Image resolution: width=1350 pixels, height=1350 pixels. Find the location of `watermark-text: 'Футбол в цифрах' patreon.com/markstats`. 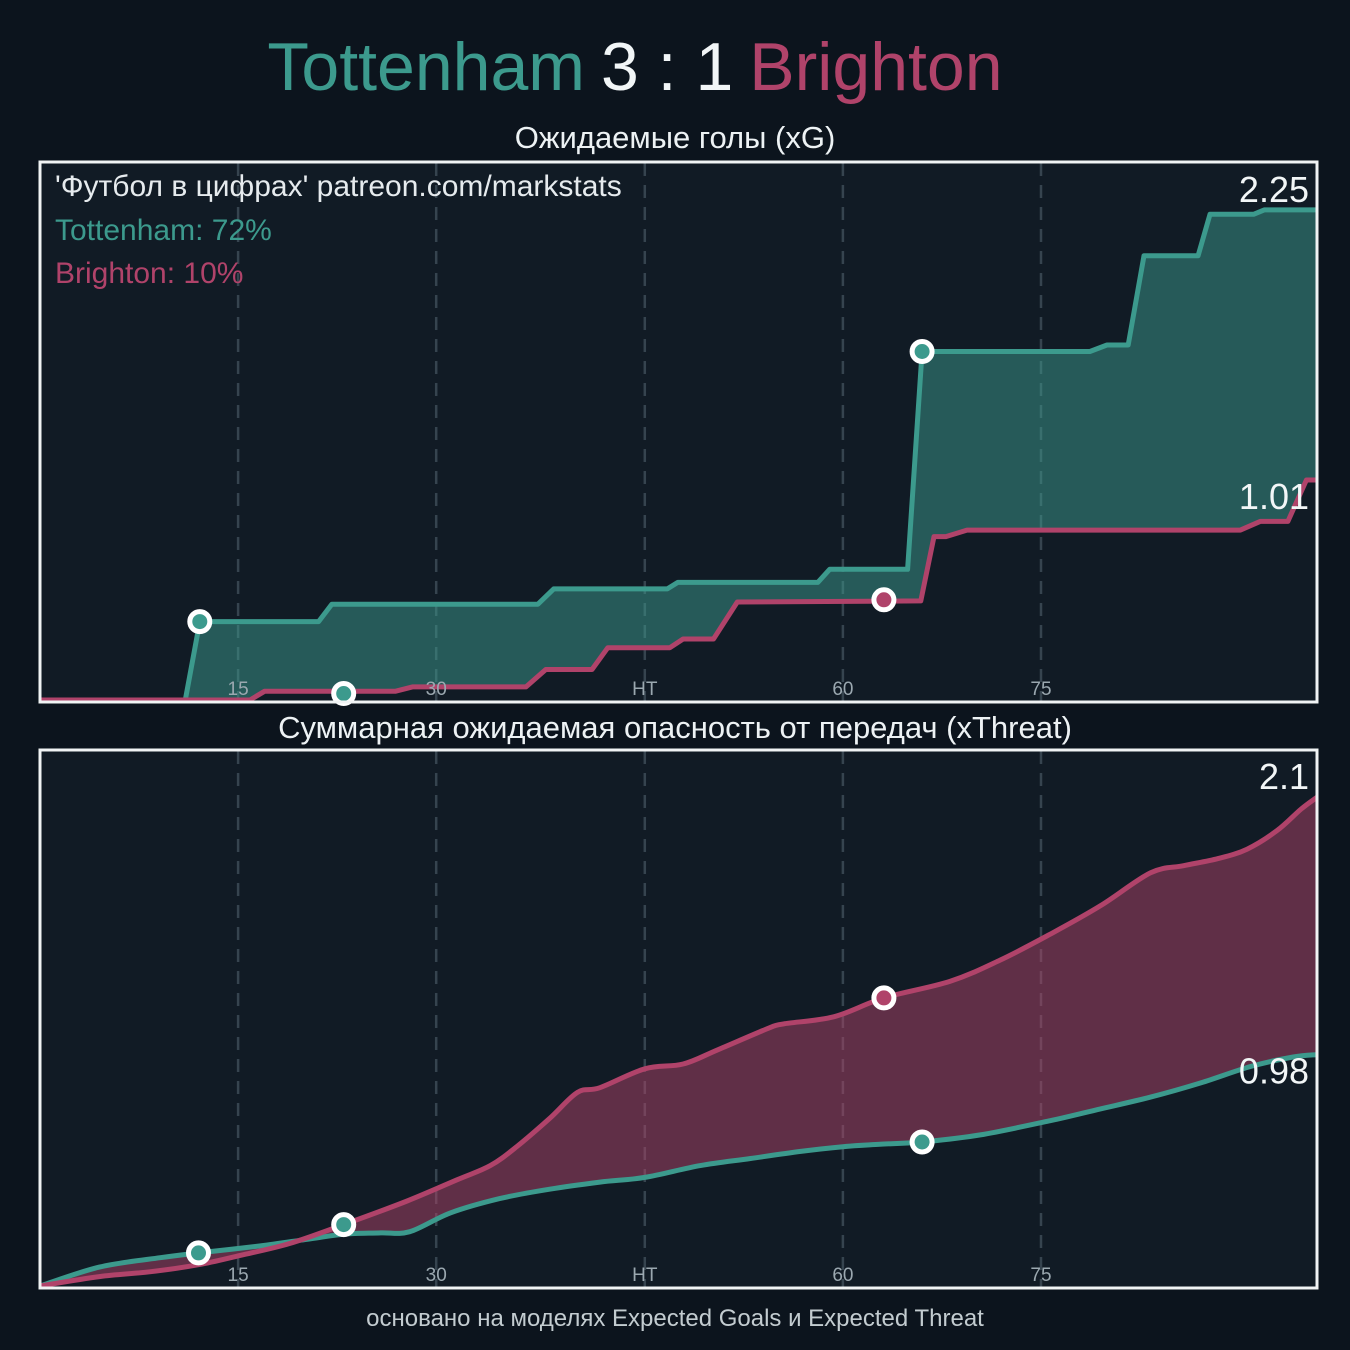

watermark-text: 'Футбол в цифрах' patreon.com/markstats is located at coordinates (338, 186).